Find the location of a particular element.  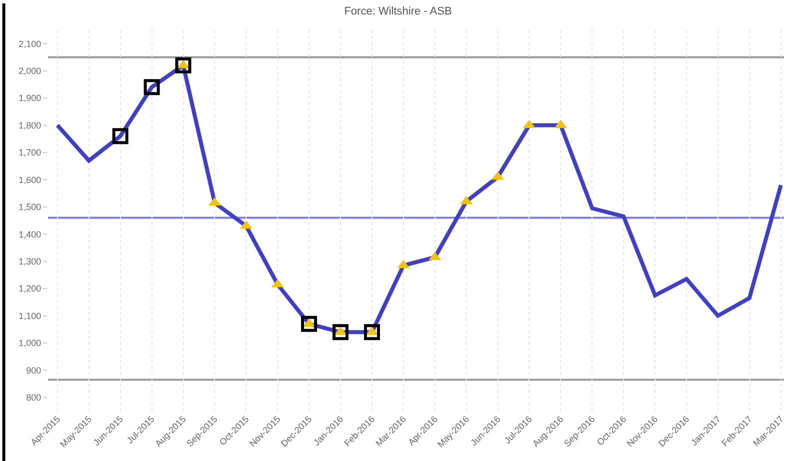

chart-title: Force: Wiltshire - ASB is located at coordinates (398, 12).